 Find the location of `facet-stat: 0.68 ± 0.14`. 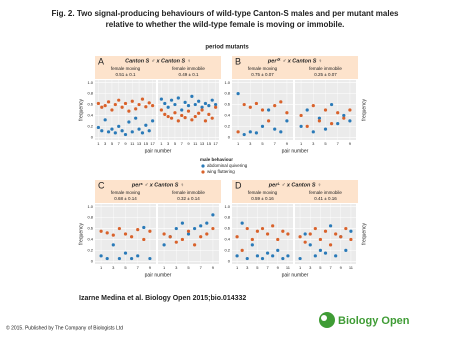

facet-stat: 0.68 ± 0.14 is located at coordinates (125, 198).